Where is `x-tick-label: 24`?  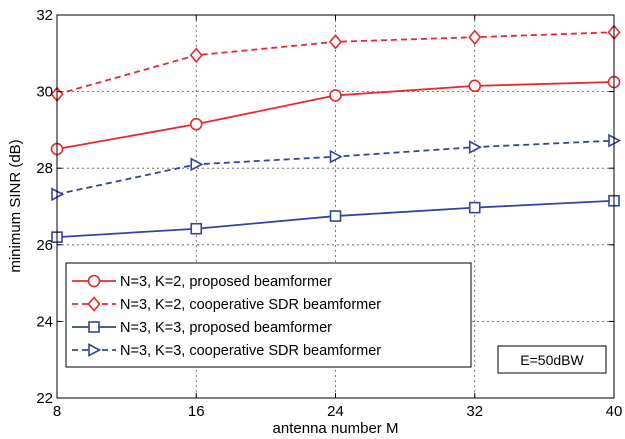 x-tick-label: 24 is located at coordinates (335, 411).